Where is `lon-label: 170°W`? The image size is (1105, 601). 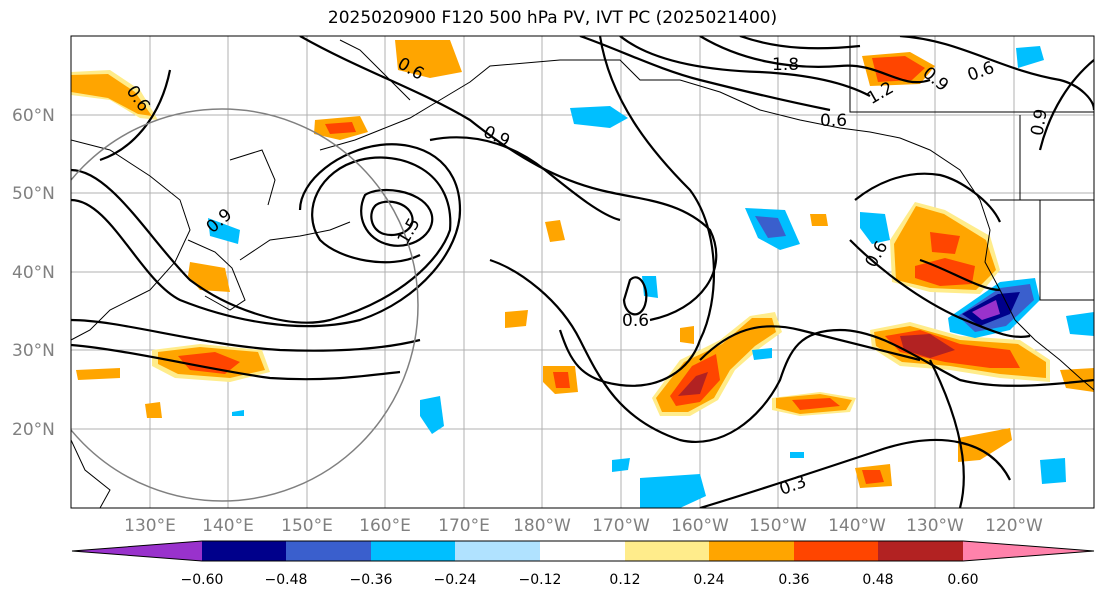
lon-label: 170°W is located at coordinates (621, 526).